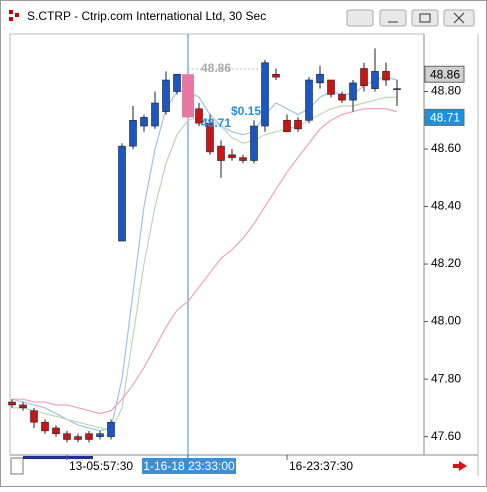 The width and height of the screenshot is (487, 492). Describe the element at coordinates (246, 111) in the screenshot. I see `annotation: $0.15` at that location.